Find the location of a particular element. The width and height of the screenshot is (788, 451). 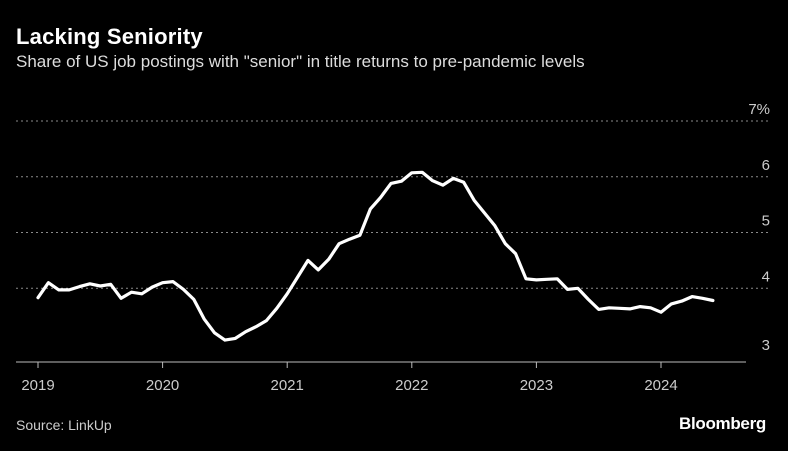

y-tick-label: 3 is located at coordinates (766, 345).